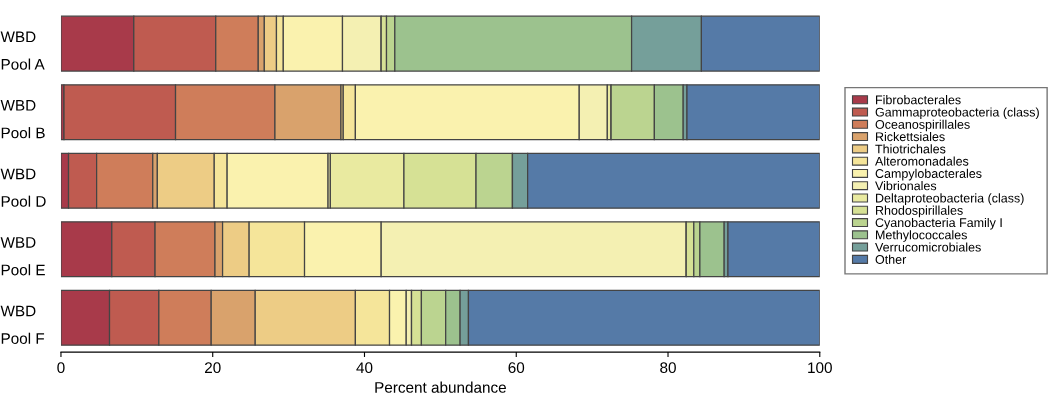  What do you see at coordinates (957, 113) in the screenshot?
I see `legend-label: Gammaproteobacteria (class)` at bounding box center [957, 113].